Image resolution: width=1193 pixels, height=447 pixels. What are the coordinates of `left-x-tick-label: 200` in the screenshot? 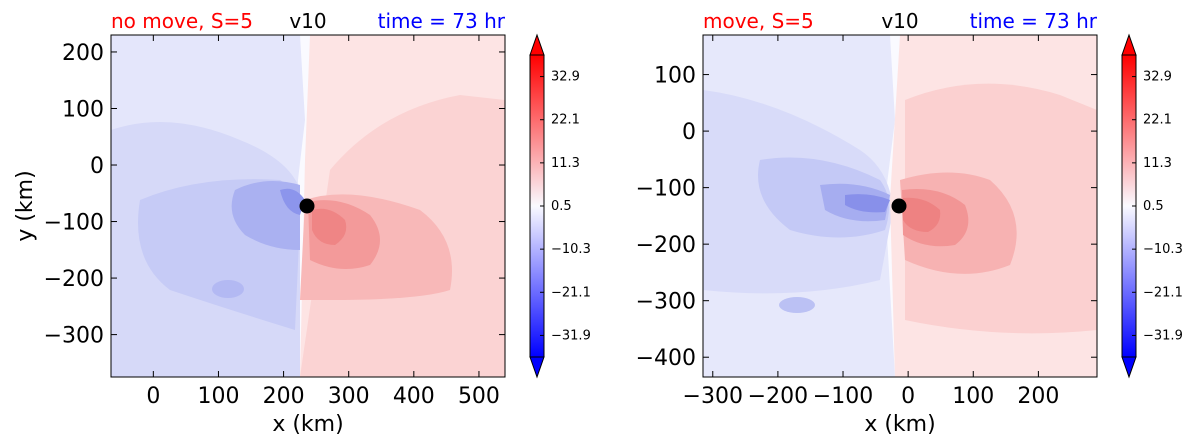 It's located at (284, 396).